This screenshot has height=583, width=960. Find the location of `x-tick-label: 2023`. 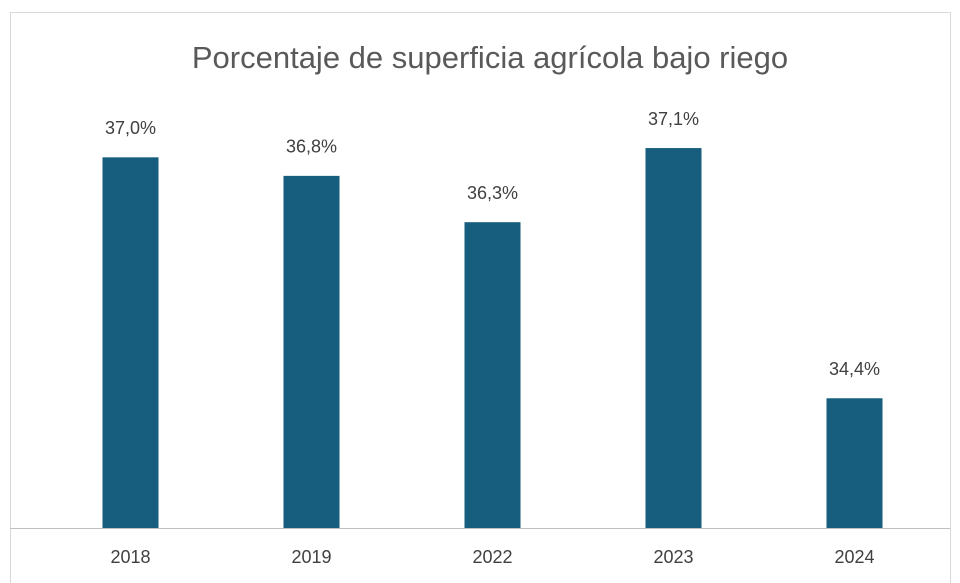

x-tick-label: 2023 is located at coordinates (673, 557).